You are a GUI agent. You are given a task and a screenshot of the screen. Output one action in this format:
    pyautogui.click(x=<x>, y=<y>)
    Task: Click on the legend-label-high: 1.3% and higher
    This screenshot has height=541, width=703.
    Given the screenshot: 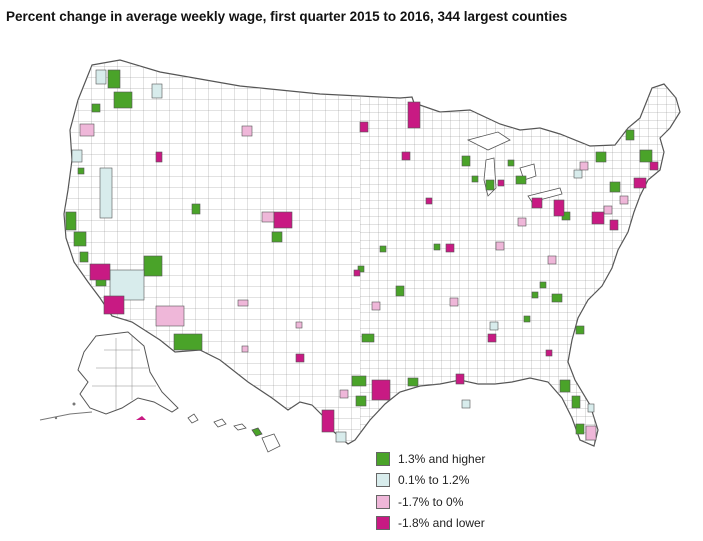 What is the action you would take?
    pyautogui.click(x=442, y=458)
    